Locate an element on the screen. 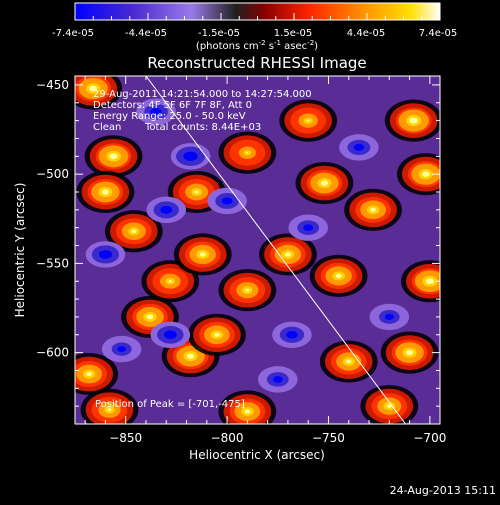  colorbar-ticks is located at coordinates (257, 16).